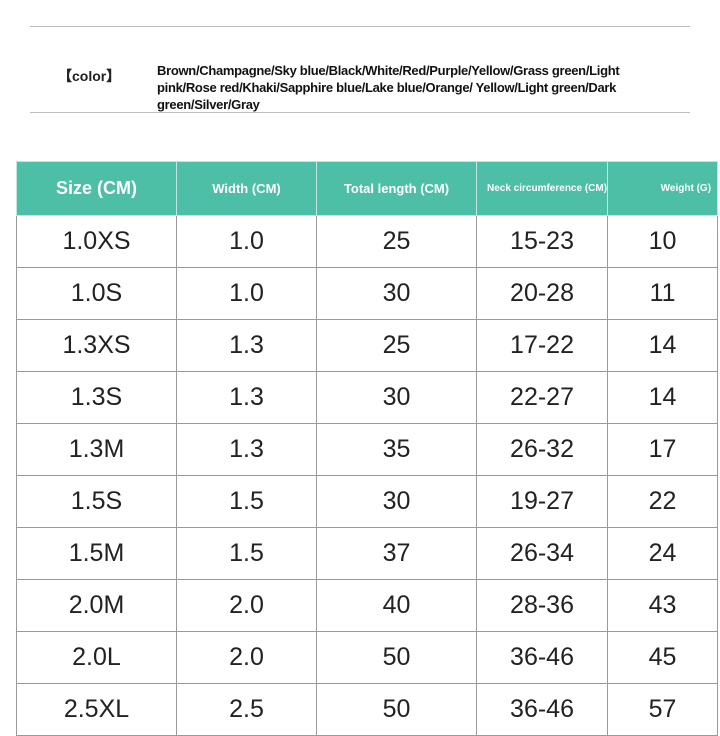  Describe the element at coordinates (663, 709) in the screenshot. I see `cell-weight: 57` at that location.